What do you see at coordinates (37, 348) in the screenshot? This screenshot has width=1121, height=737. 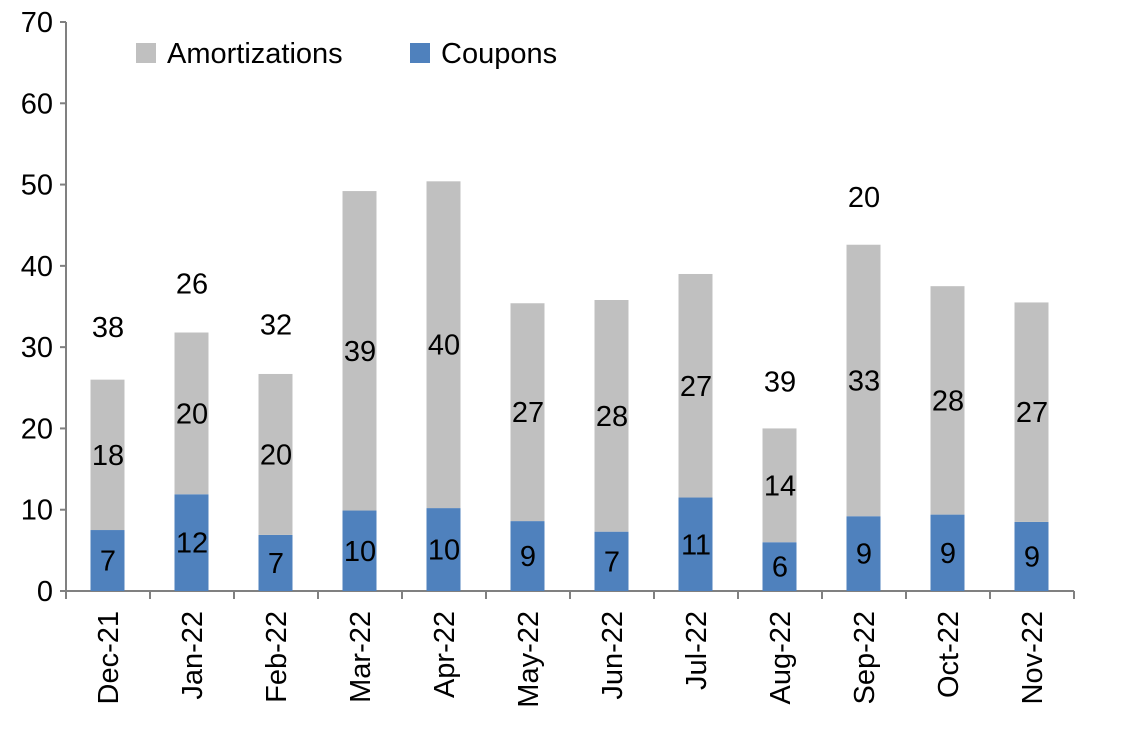 I see `y-tick-label: 30` at bounding box center [37, 348].